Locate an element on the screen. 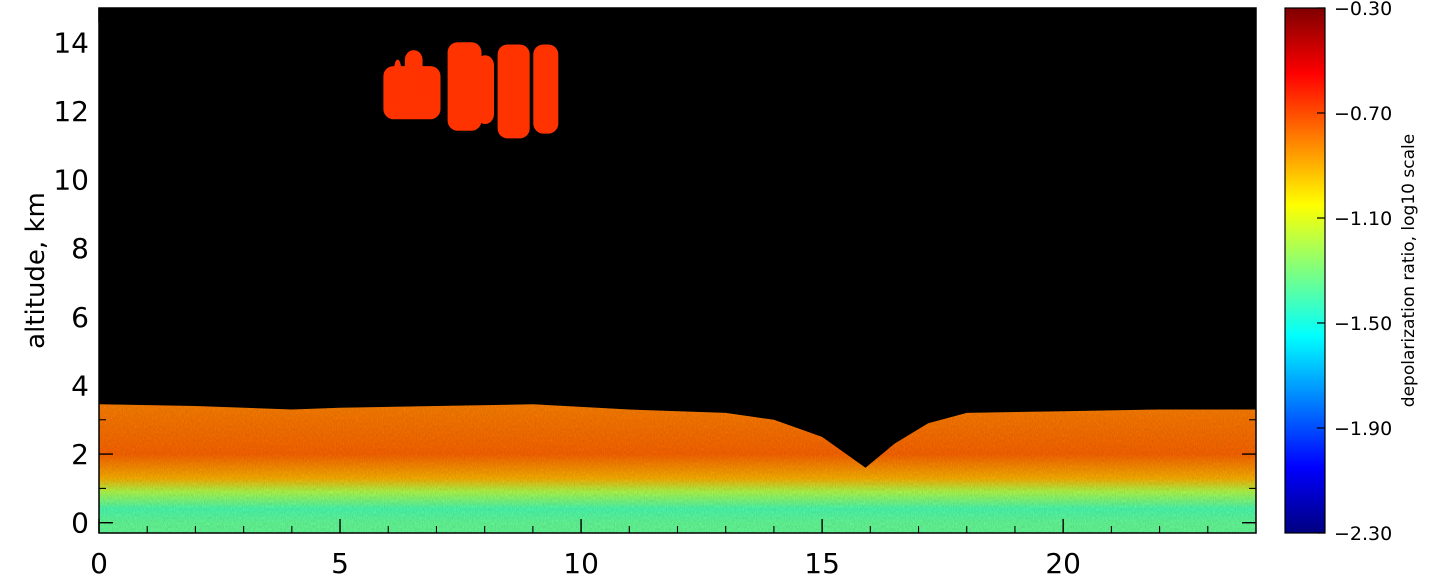 The image size is (1436, 584). x-tick-label: 0 is located at coordinates (99, 563).